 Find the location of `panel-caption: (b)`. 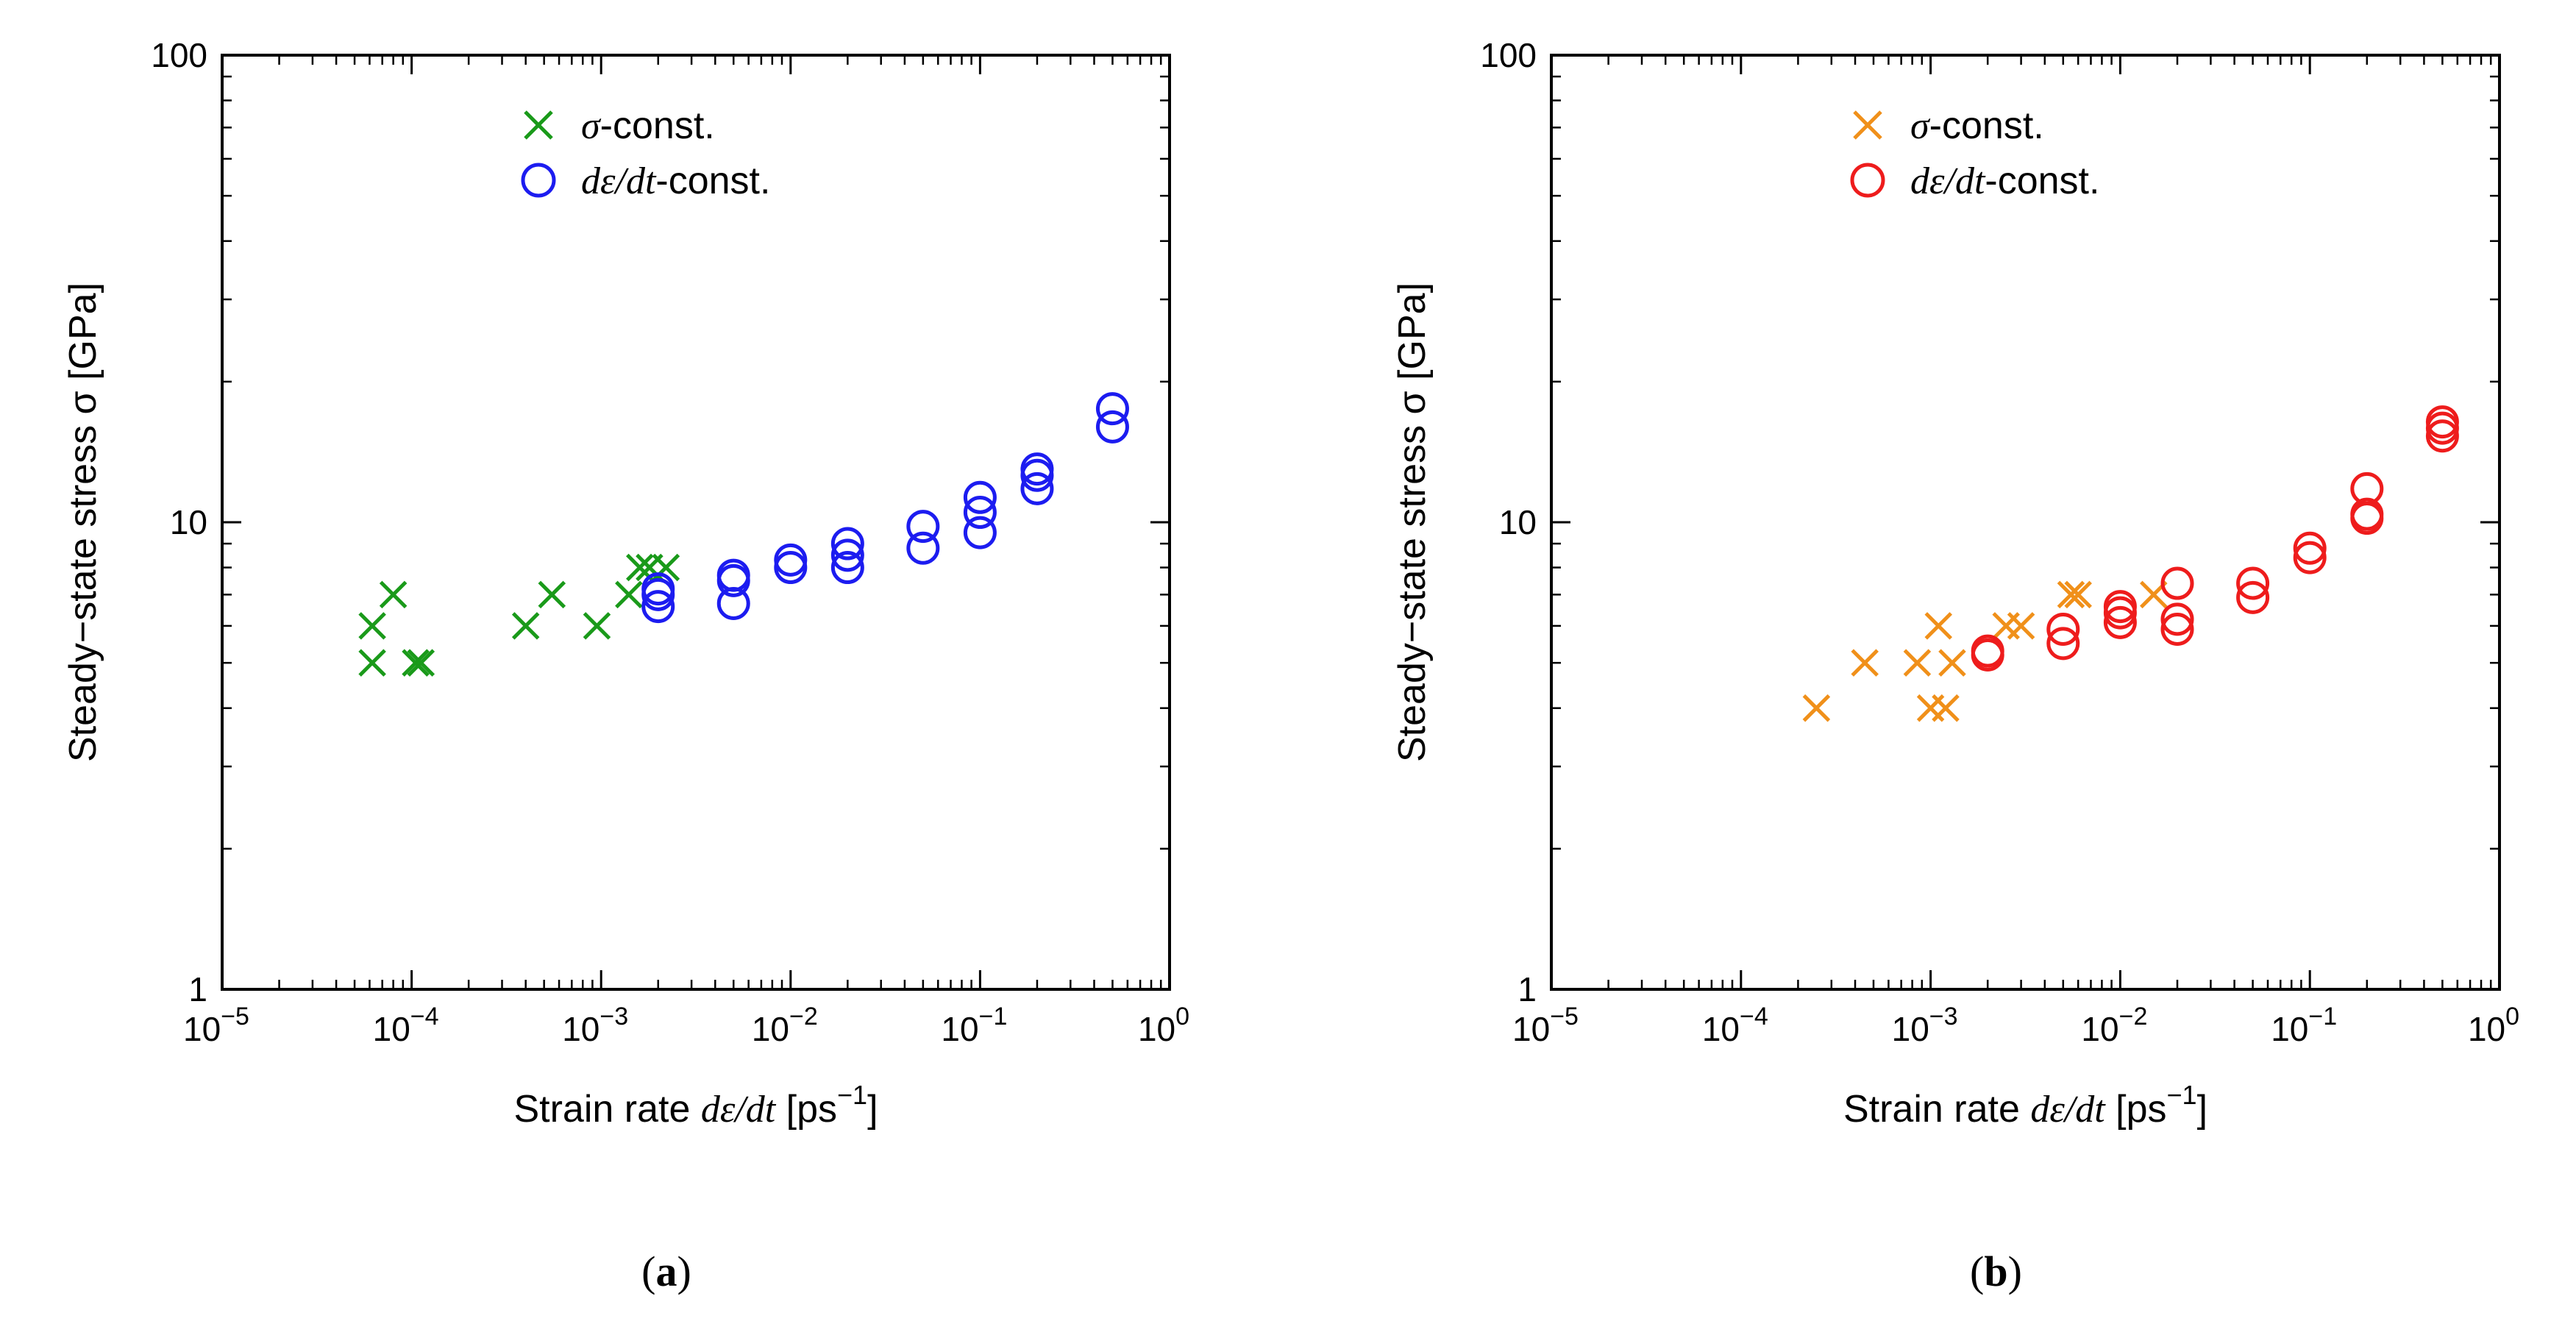

panel-caption: (b) is located at coordinates (1996, 1271).